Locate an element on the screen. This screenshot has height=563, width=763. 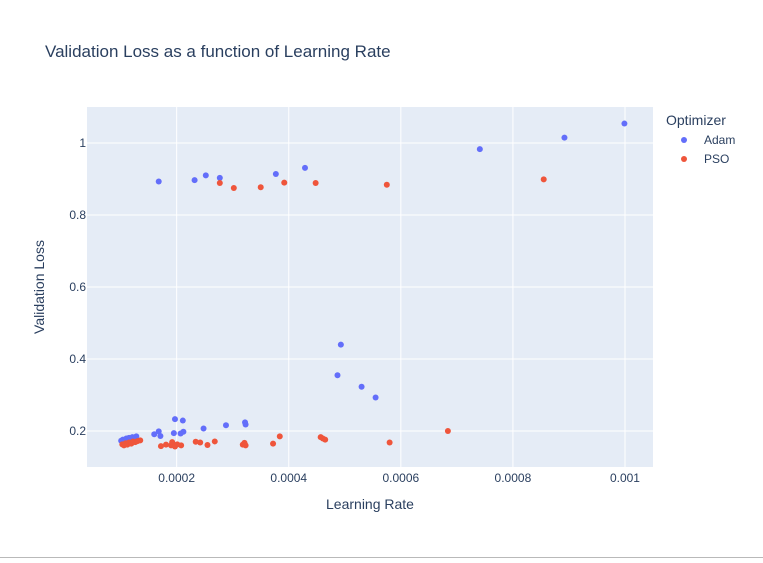
legend-label: PSO is located at coordinates (716, 159).